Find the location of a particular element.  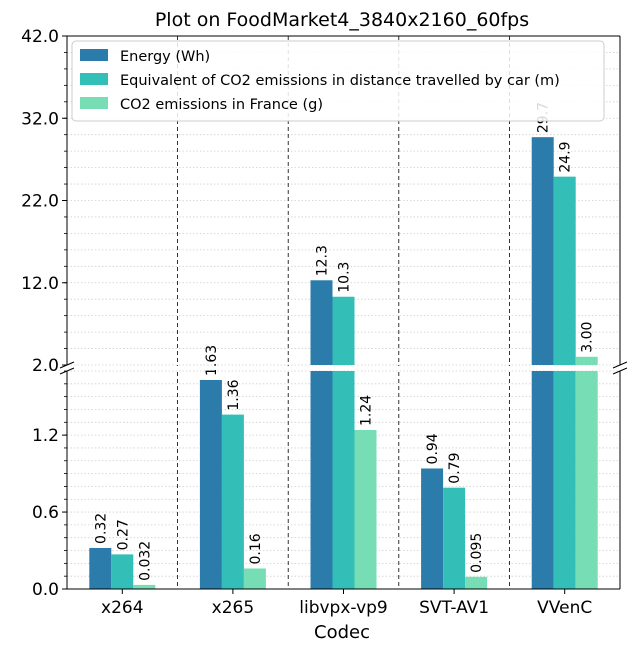

y-tick-label: 2.0 is located at coordinates (45, 366).